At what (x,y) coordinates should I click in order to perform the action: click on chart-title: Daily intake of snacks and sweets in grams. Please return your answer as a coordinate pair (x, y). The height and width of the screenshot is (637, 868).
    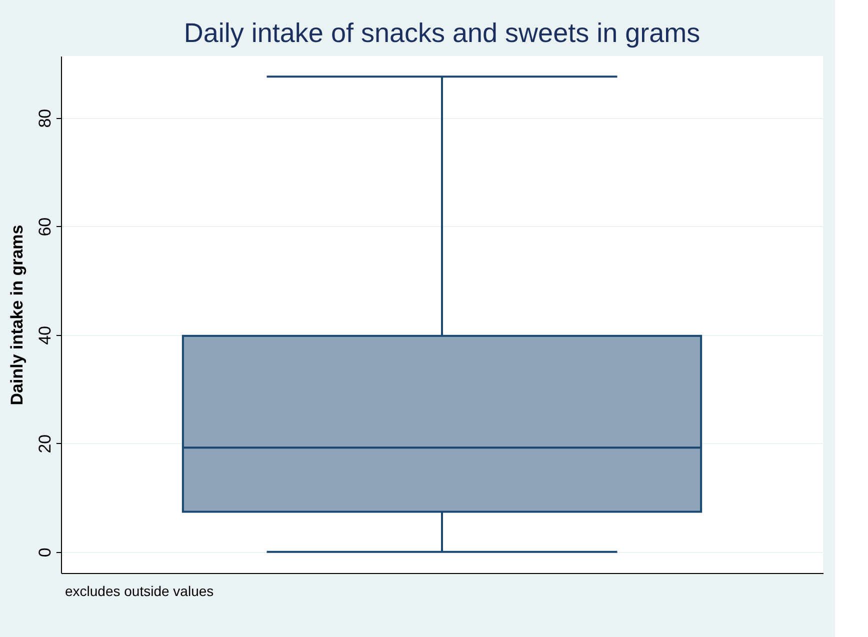
    Looking at the image, I should click on (442, 33).